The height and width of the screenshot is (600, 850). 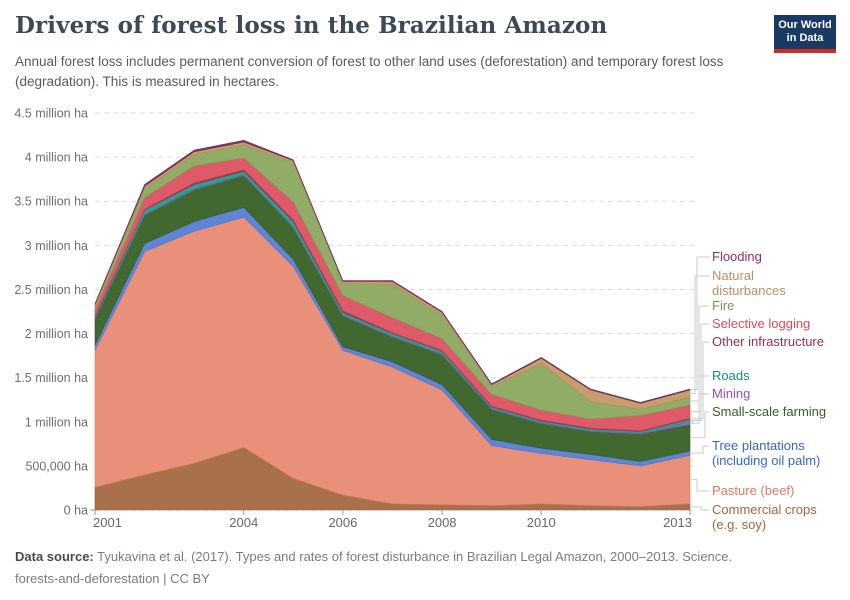 What do you see at coordinates (766, 460) in the screenshot?
I see `legend-item-label: (including oil palm)` at bounding box center [766, 460].